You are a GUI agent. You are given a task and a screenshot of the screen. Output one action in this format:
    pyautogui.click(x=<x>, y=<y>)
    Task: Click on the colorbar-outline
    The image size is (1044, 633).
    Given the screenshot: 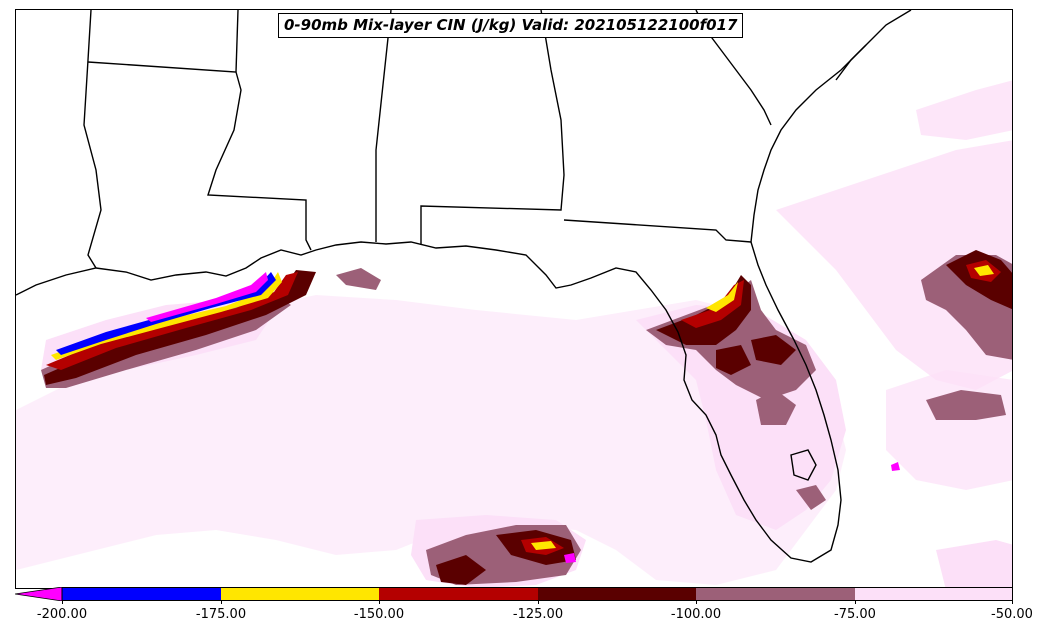 What is the action you would take?
    pyautogui.click(x=537, y=594)
    